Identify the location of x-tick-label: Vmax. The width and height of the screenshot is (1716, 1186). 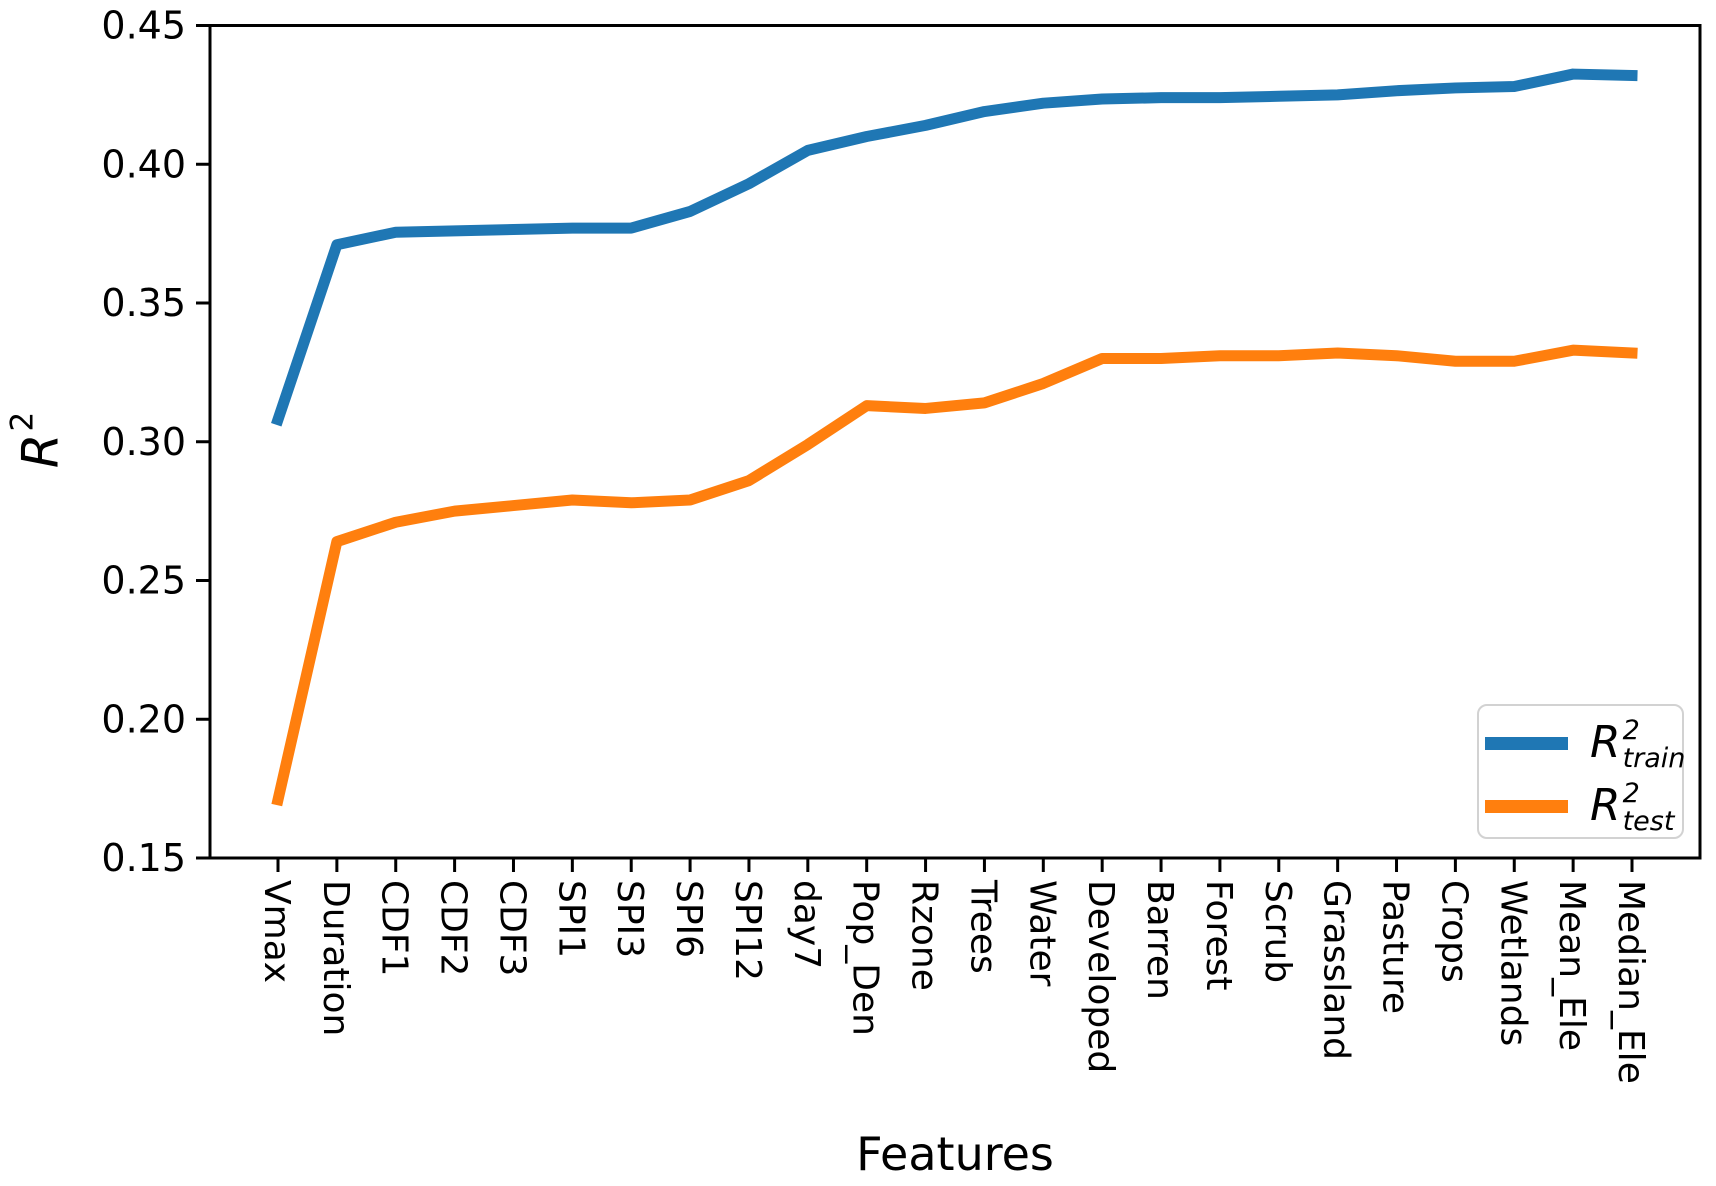
(276, 931).